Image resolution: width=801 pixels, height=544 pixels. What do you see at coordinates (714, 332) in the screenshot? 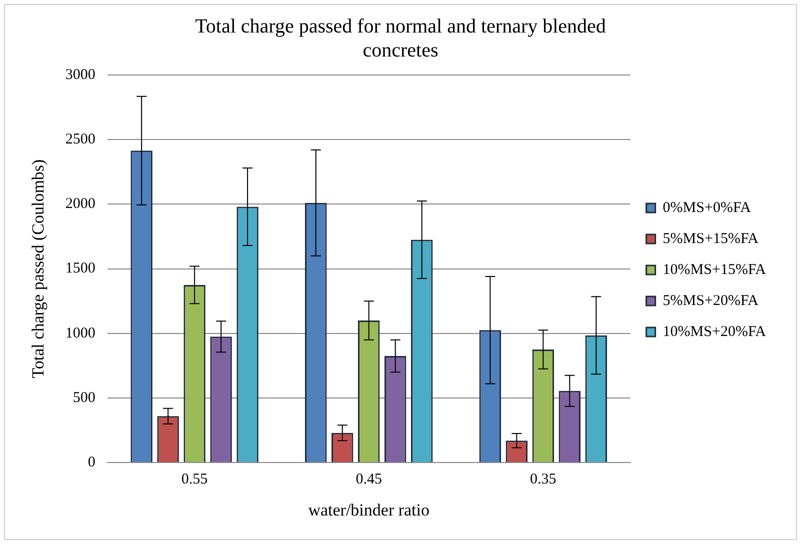
I see `legend-label: 10%MS+20%FA` at bounding box center [714, 332].